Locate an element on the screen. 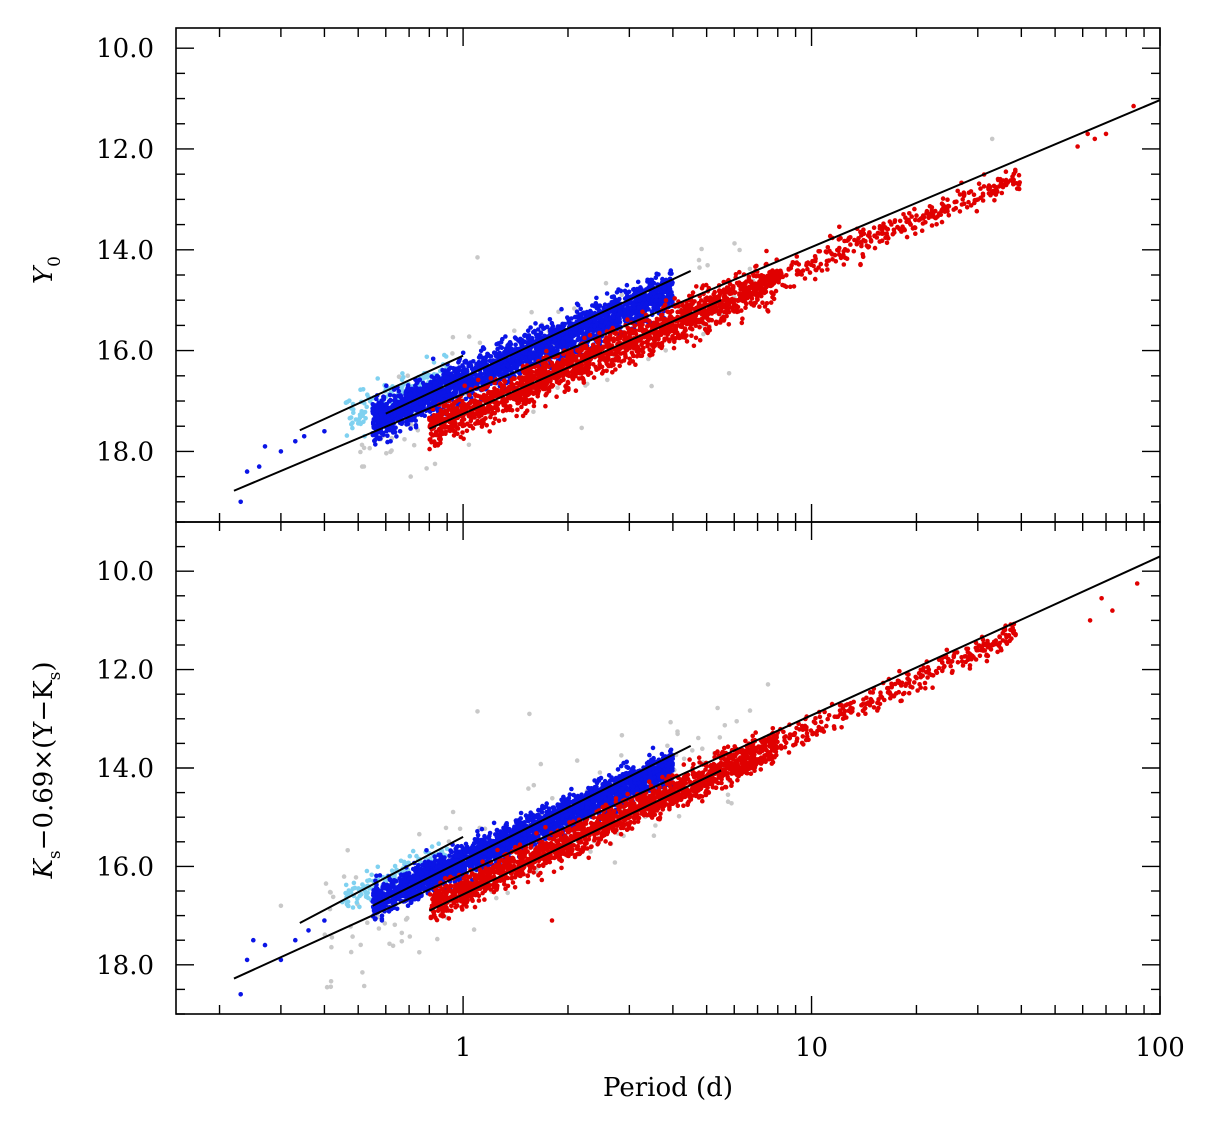 The height and width of the screenshot is (1121, 1208). y-tick-label: 12.0 is located at coordinates (125, 150).